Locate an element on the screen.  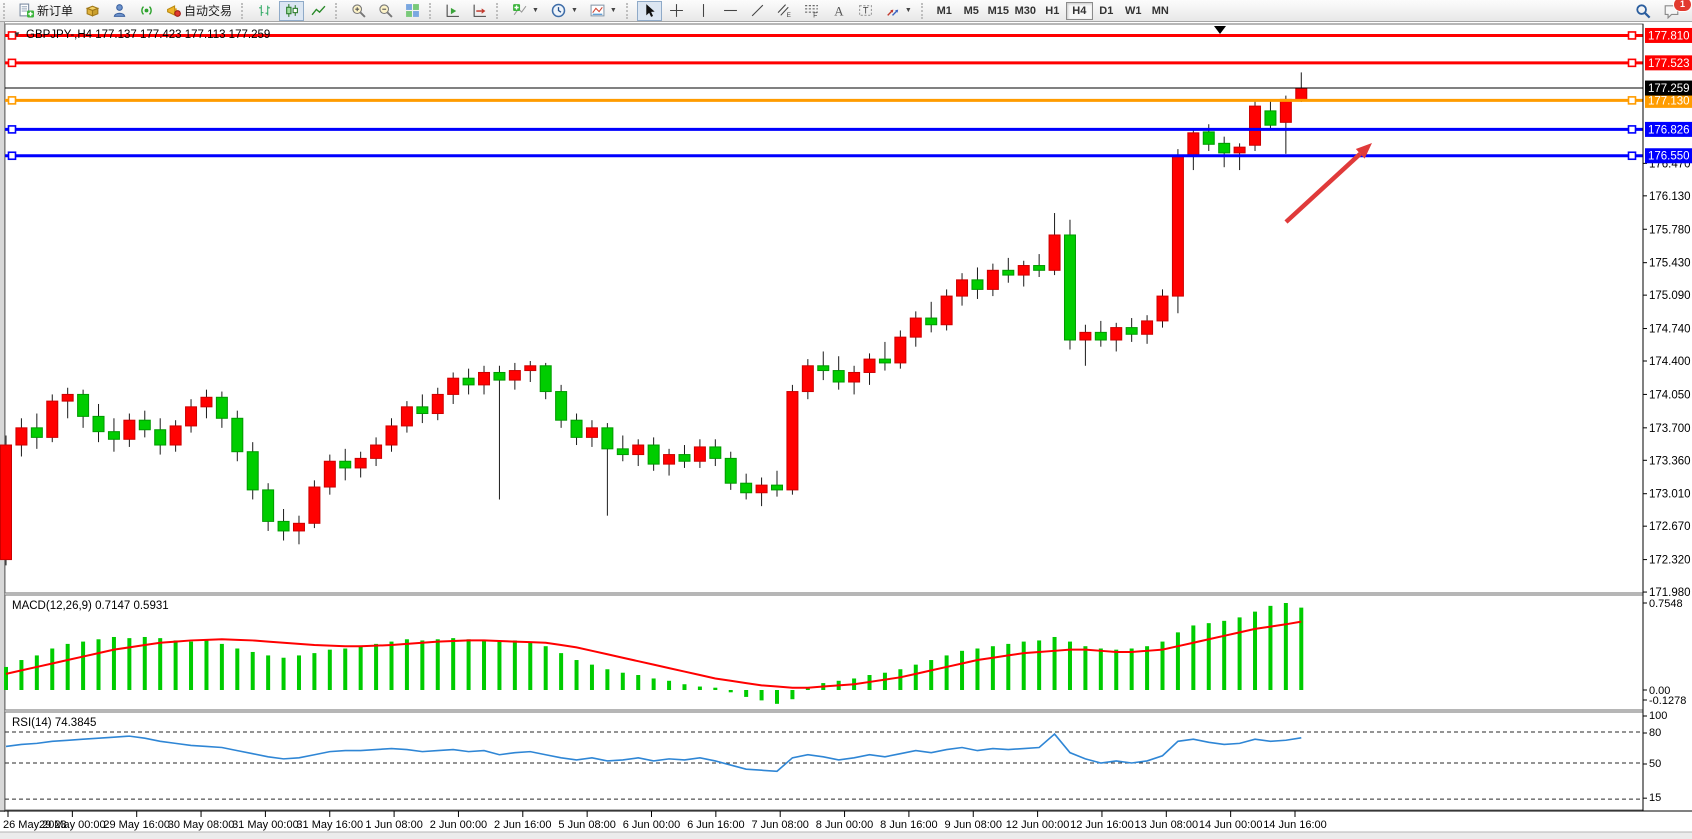
crosshair-icon is located at coordinates (676, 10).